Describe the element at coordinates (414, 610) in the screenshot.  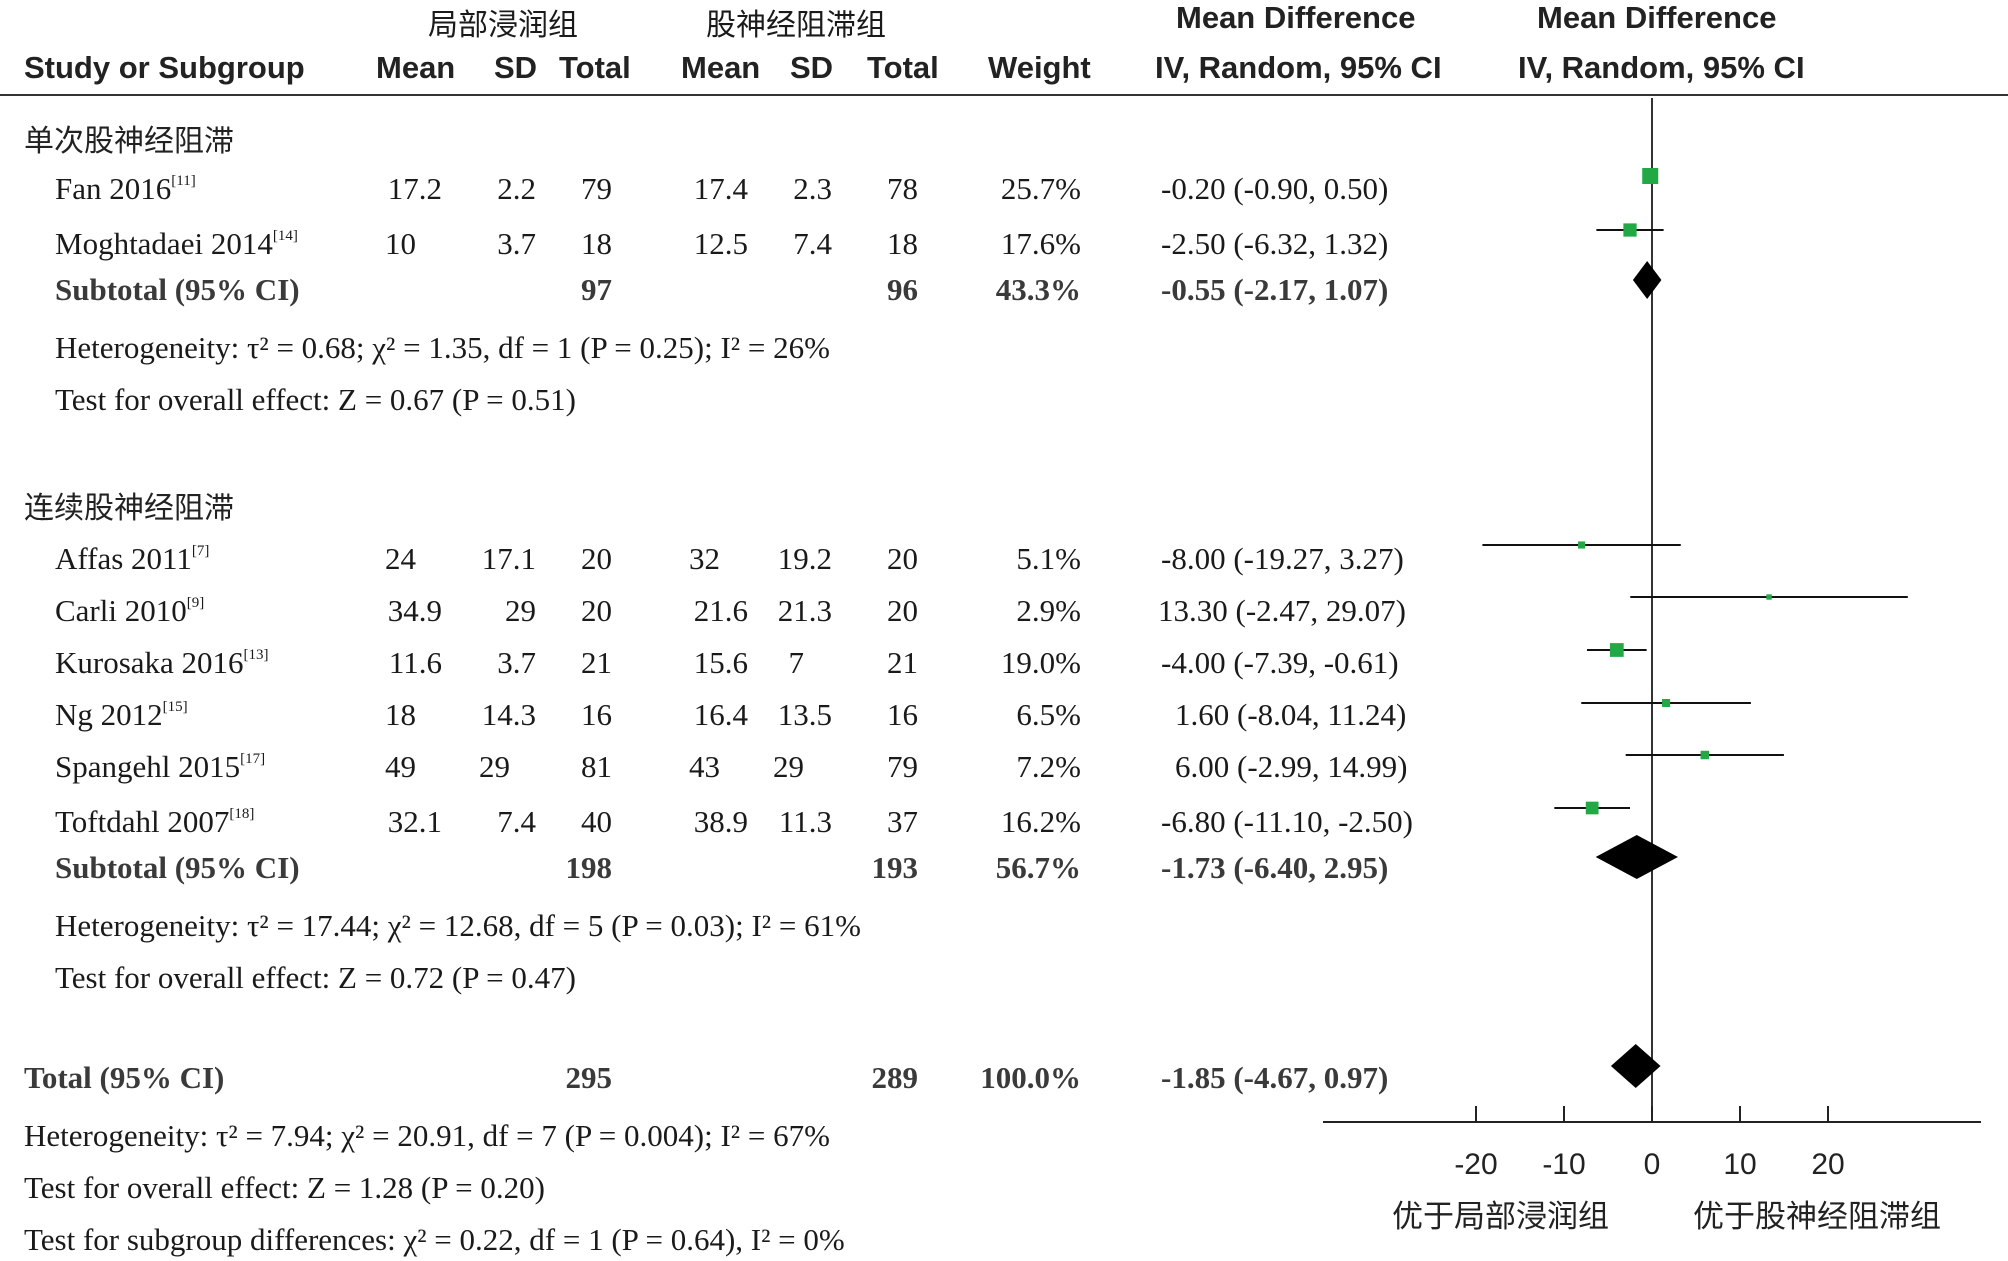
I see `mean1-value: 34.9` at that location.